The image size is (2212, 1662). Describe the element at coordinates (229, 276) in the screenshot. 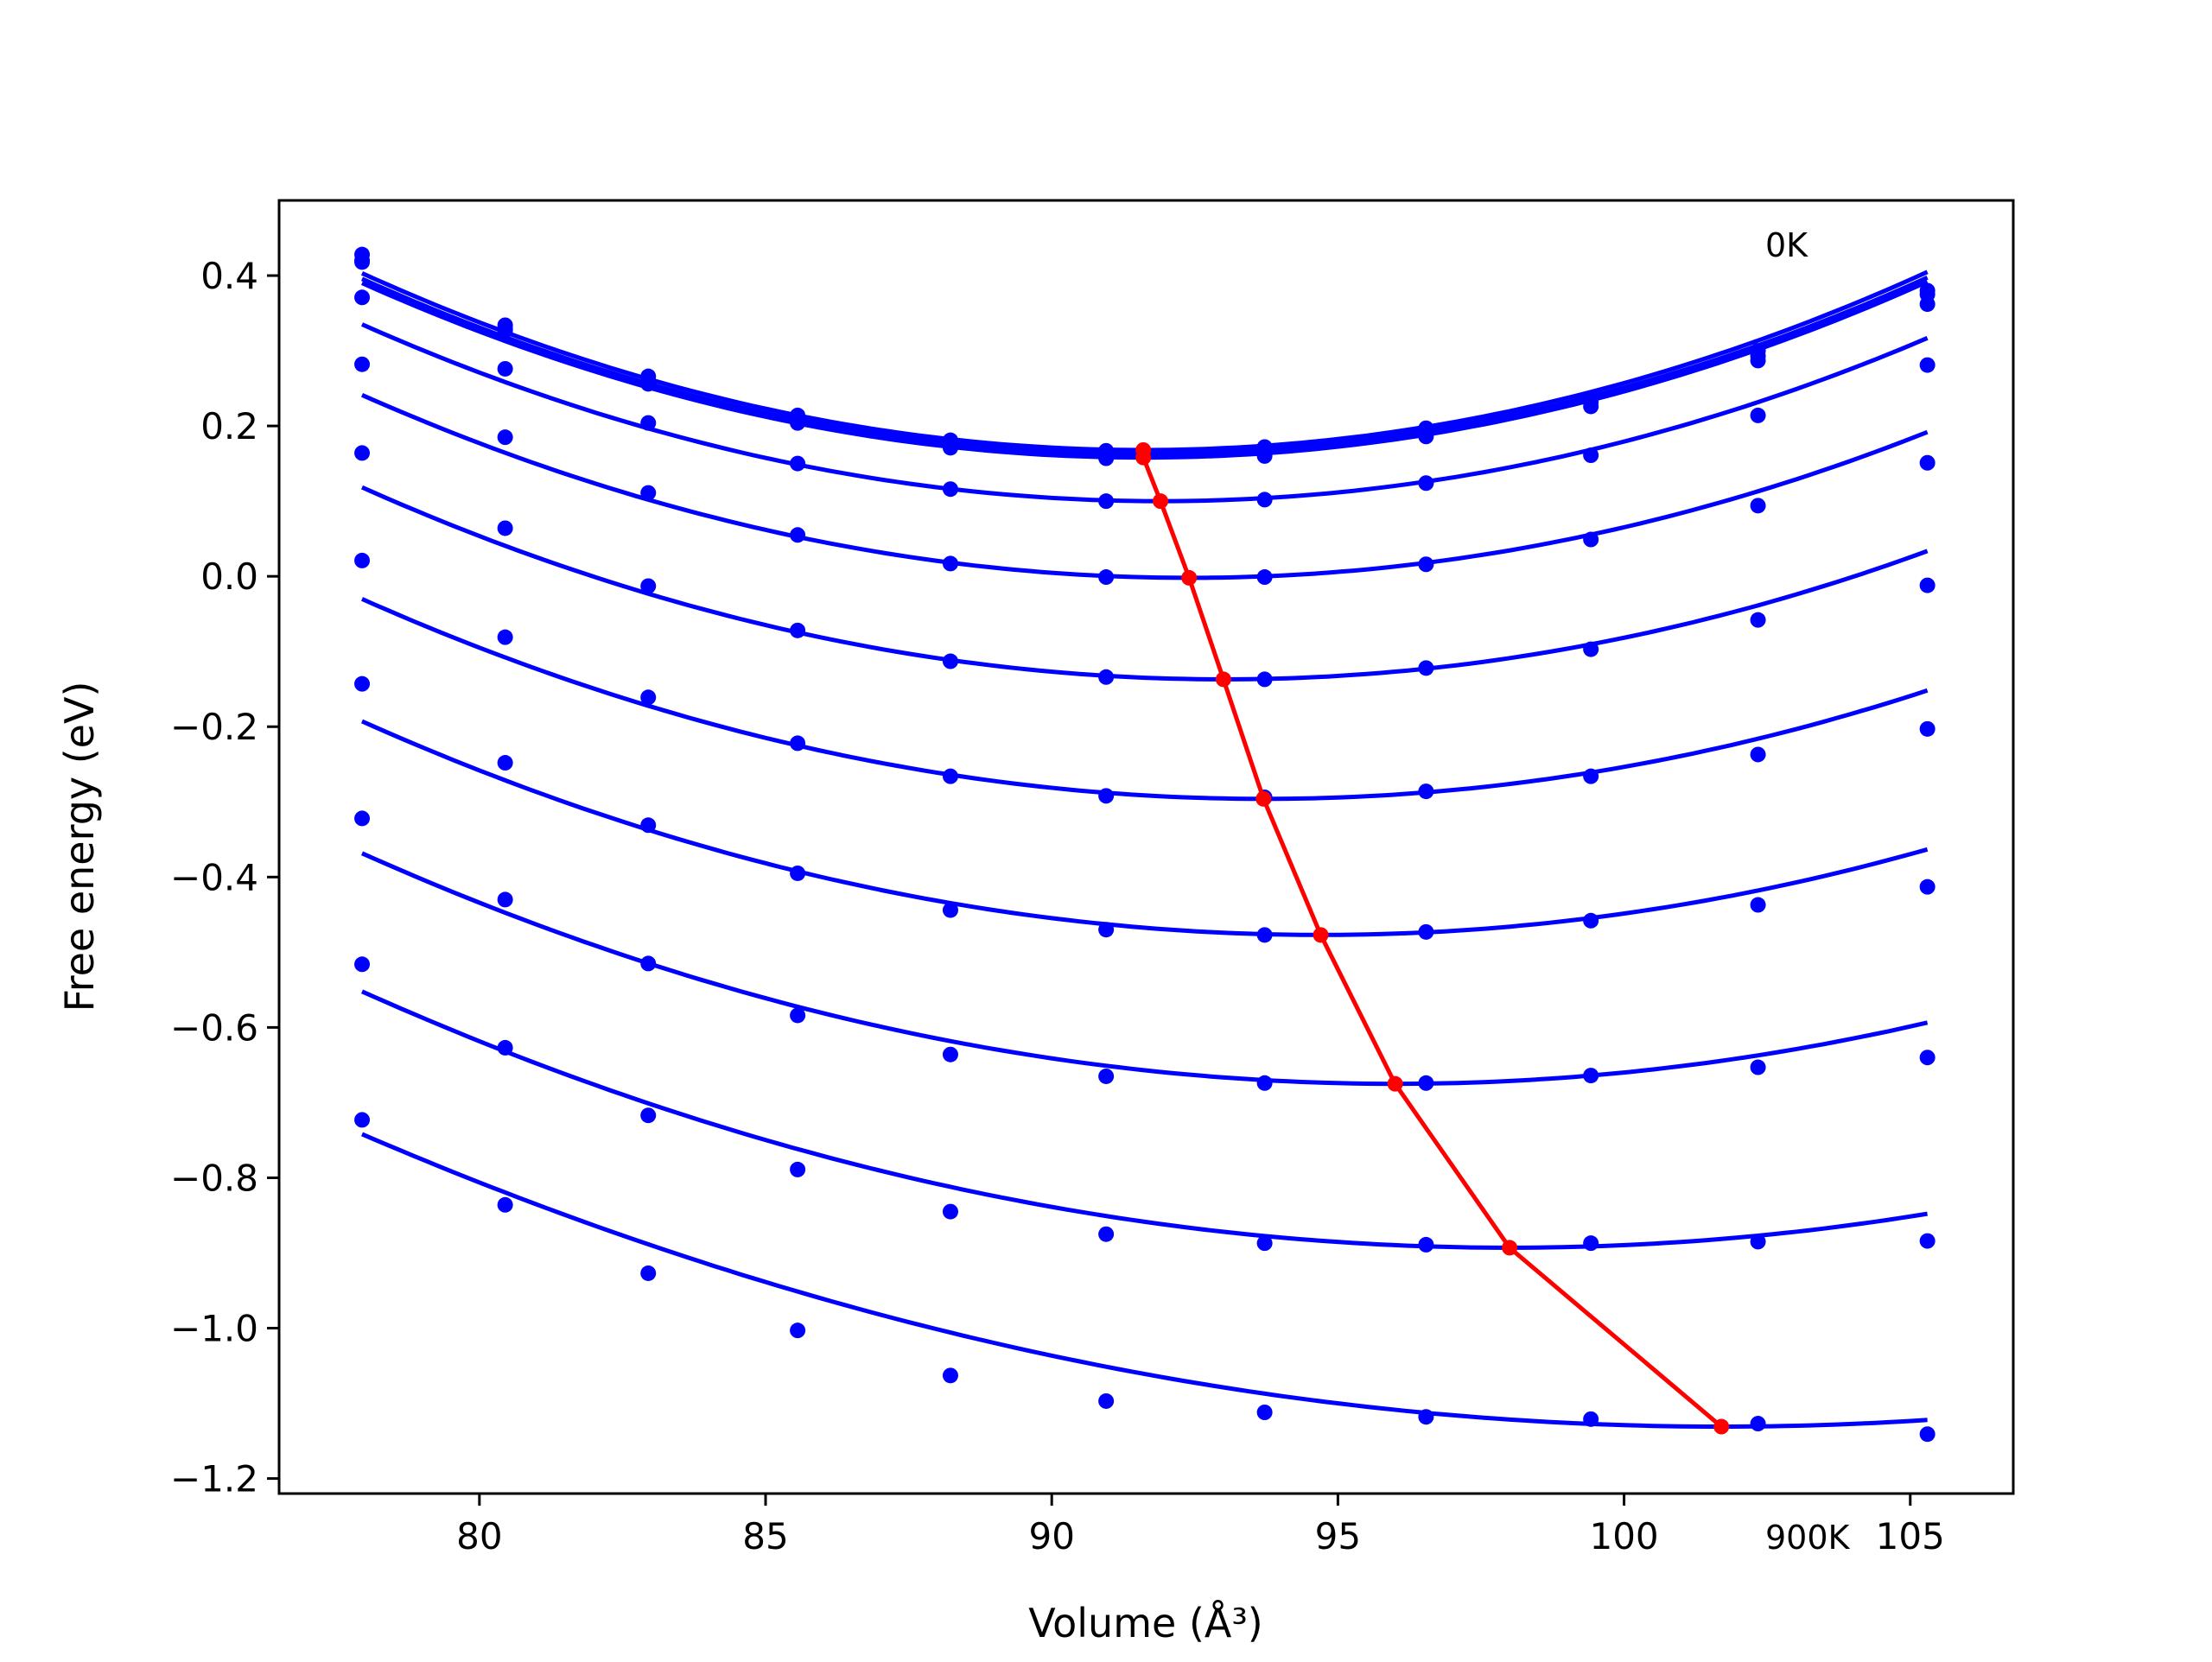

I see `y-tick-label: 0.4` at that location.